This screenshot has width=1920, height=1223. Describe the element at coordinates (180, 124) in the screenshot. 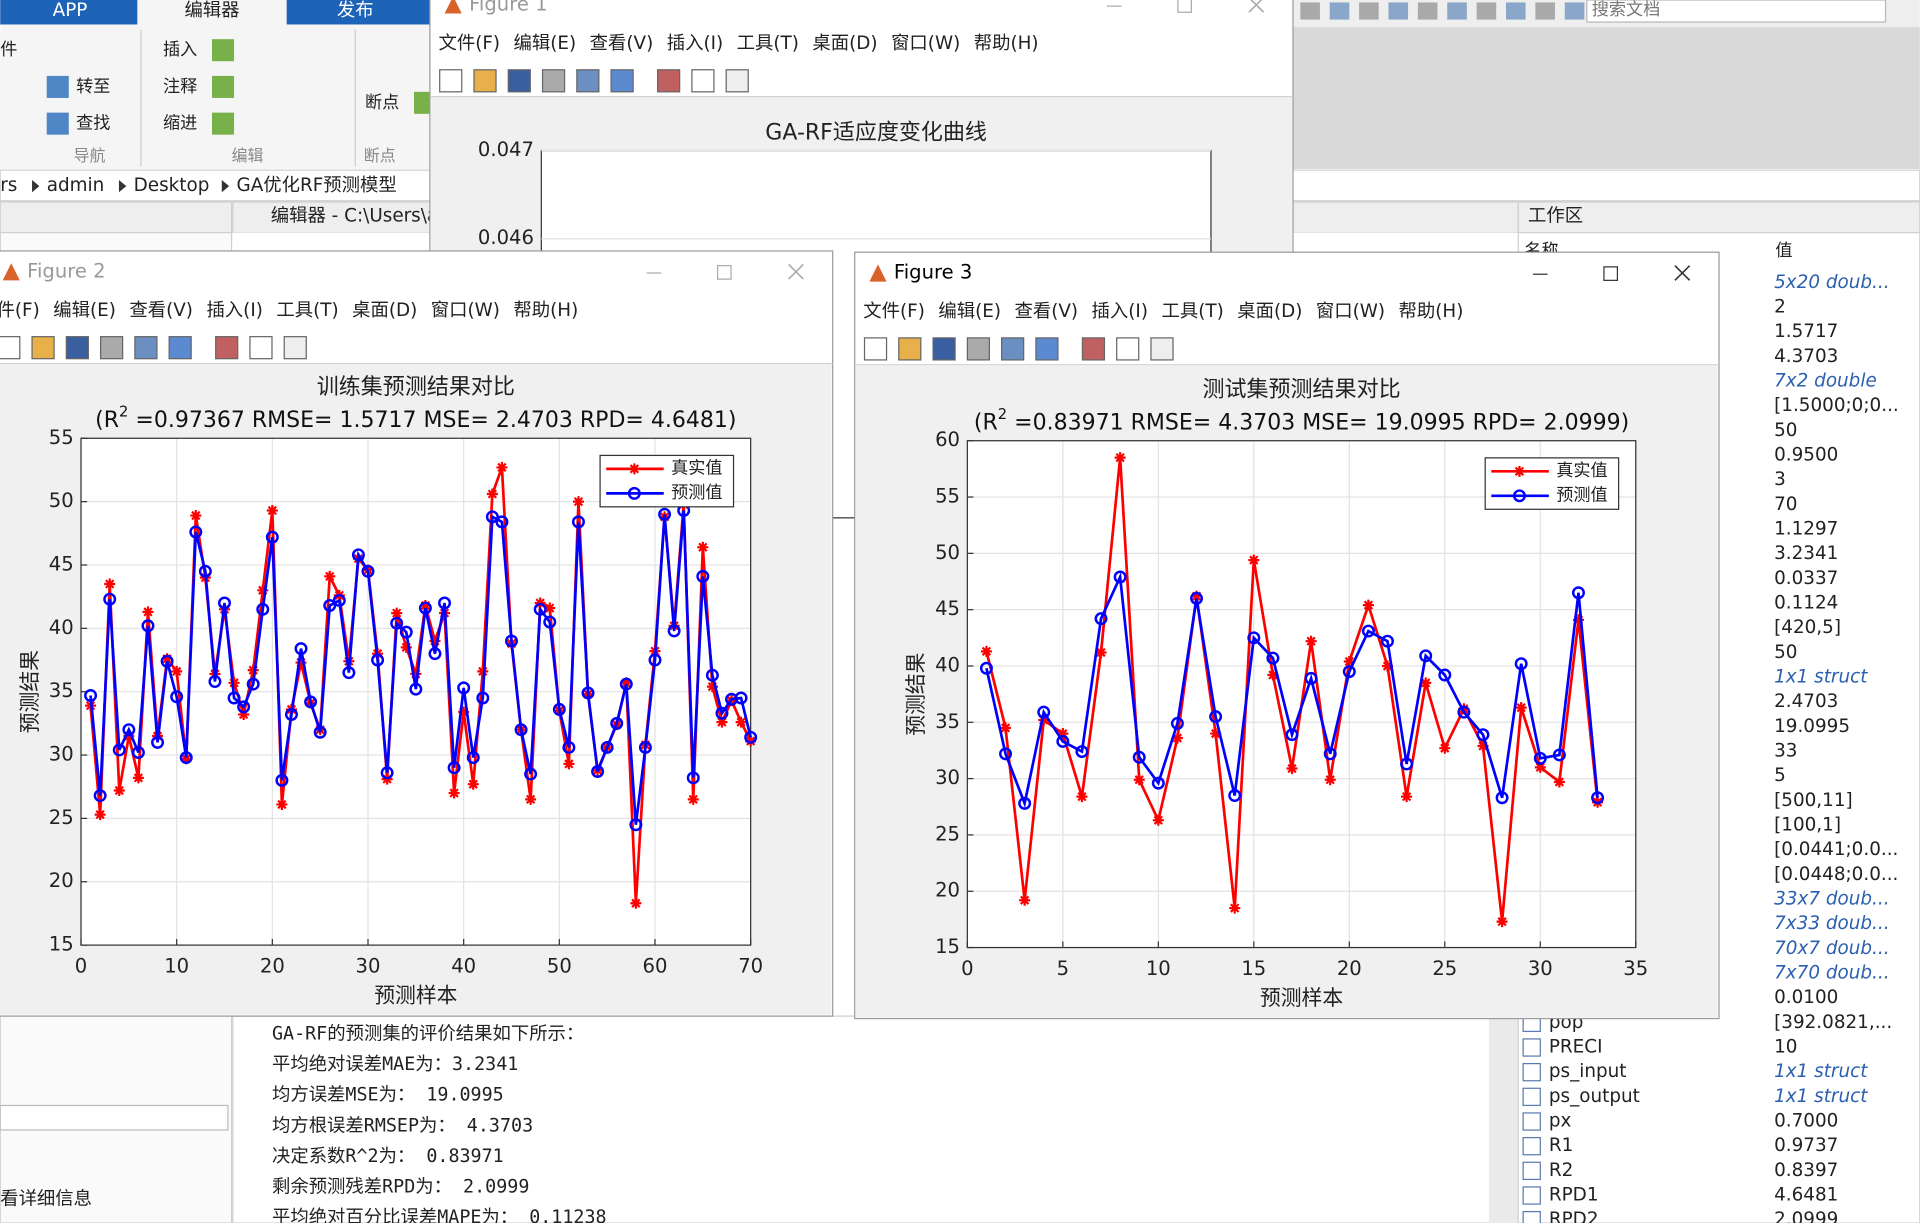

I see `ribbon-button: 缩进` at that location.